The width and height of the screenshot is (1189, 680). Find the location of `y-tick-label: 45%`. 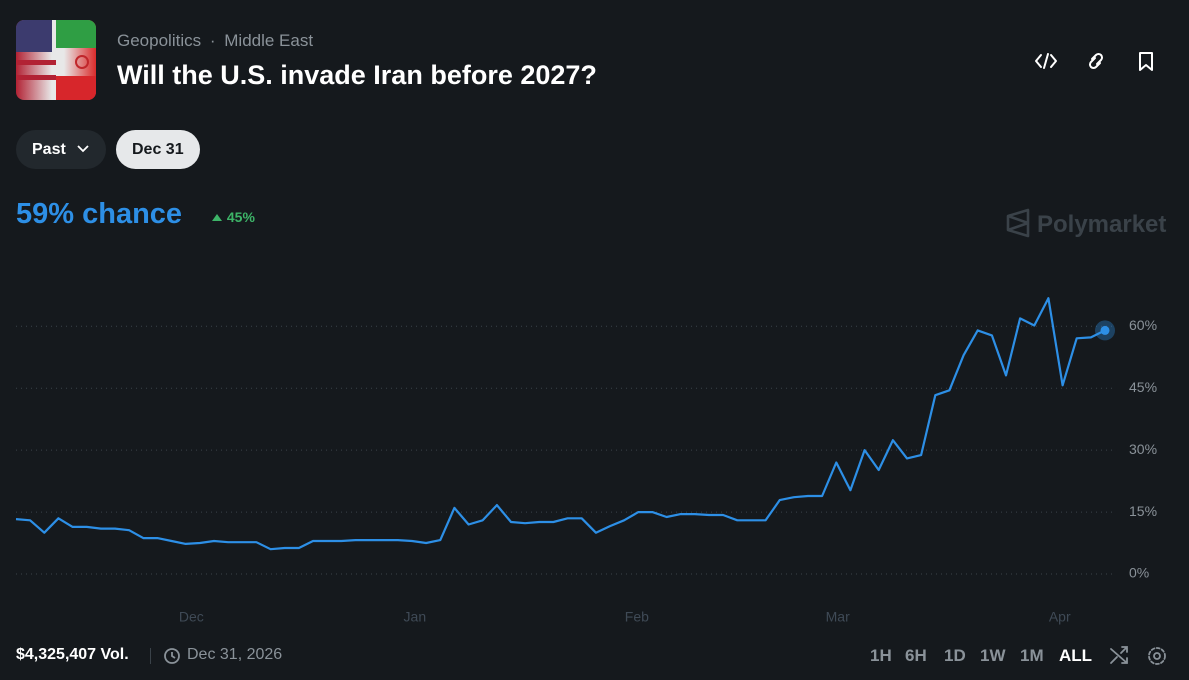

y-tick-label: 45% is located at coordinates (1143, 387).